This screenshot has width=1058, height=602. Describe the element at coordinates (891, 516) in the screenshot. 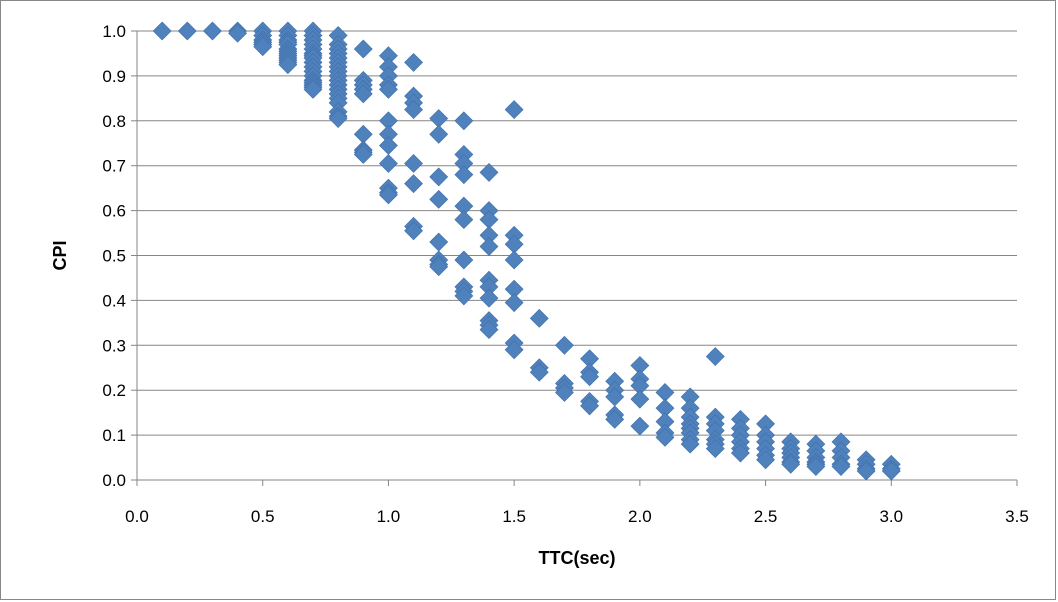

I see `x-tick-label: 3.0` at that location.